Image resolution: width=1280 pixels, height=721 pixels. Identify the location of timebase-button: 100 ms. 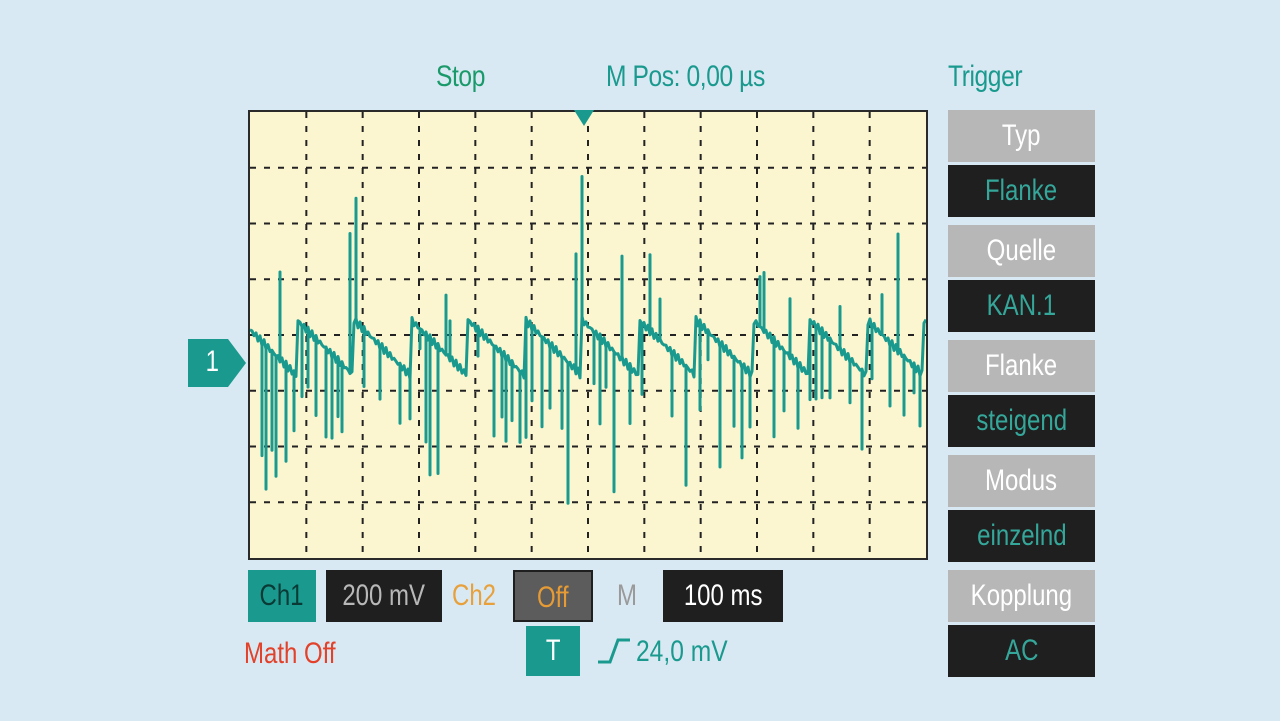
(723, 596).